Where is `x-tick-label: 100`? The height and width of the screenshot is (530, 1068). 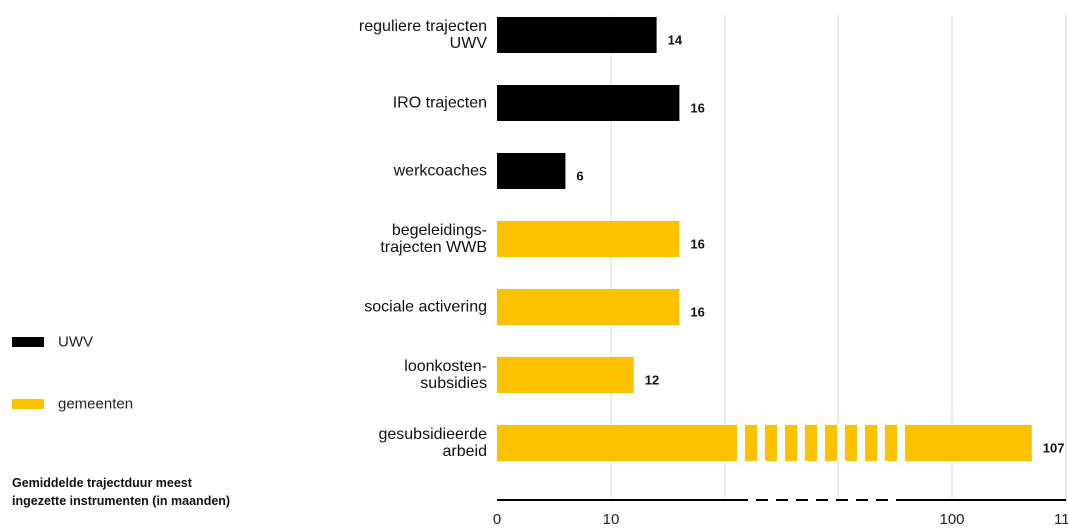 x-tick-label: 100 is located at coordinates (951, 519).